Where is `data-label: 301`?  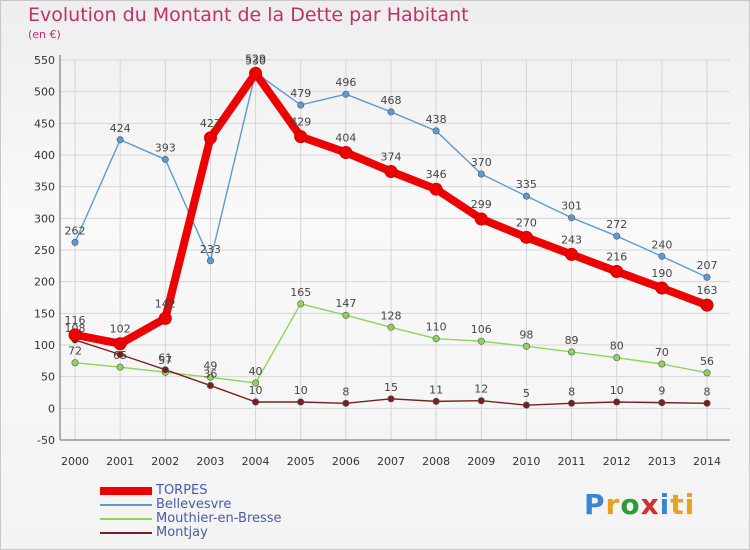
data-label: 301 is located at coordinates (571, 206).